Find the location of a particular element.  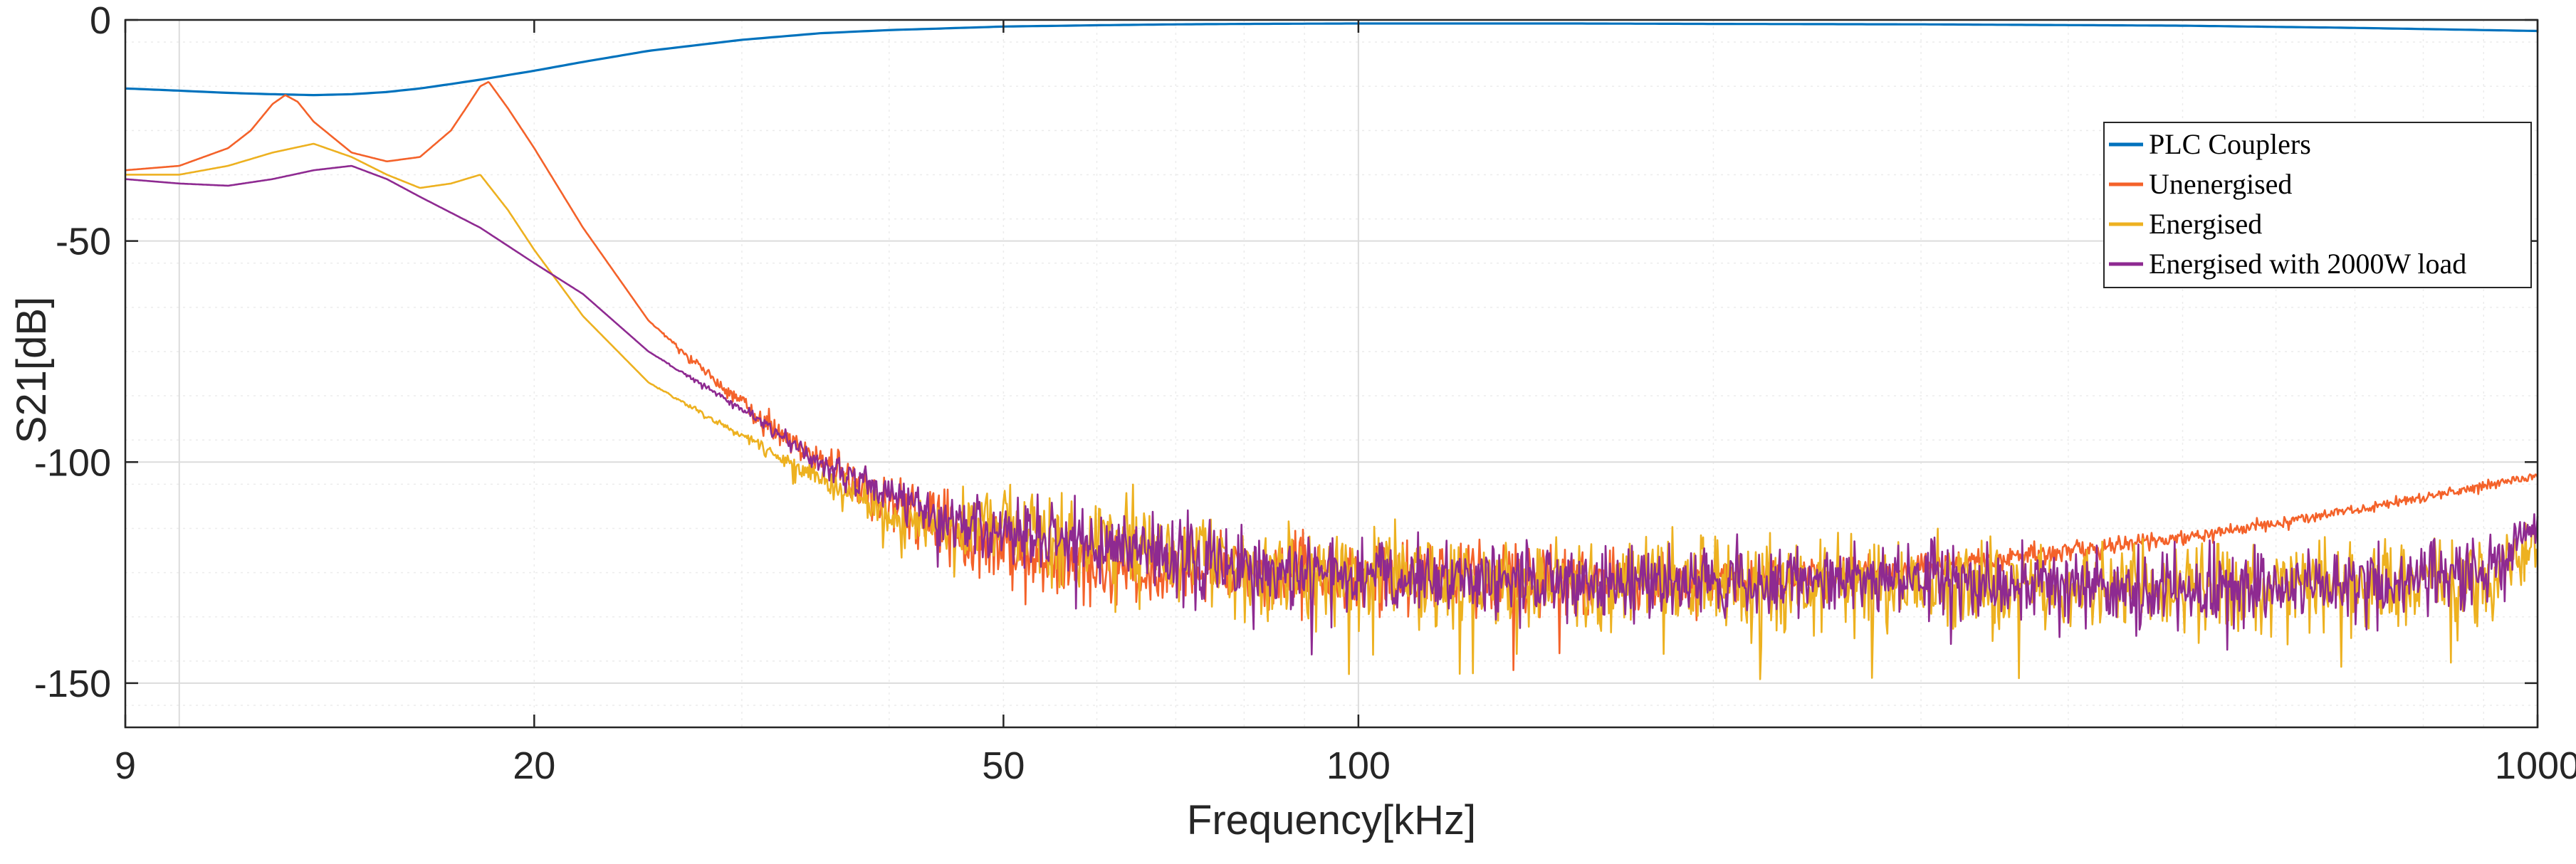

legend-box is located at coordinates (2317, 205).